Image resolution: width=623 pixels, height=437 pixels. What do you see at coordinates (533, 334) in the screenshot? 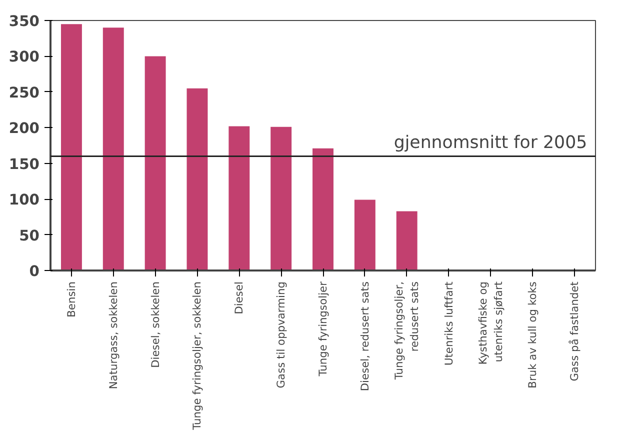
I see `x-tick-label: Bruk av kull og koks` at bounding box center [533, 334].